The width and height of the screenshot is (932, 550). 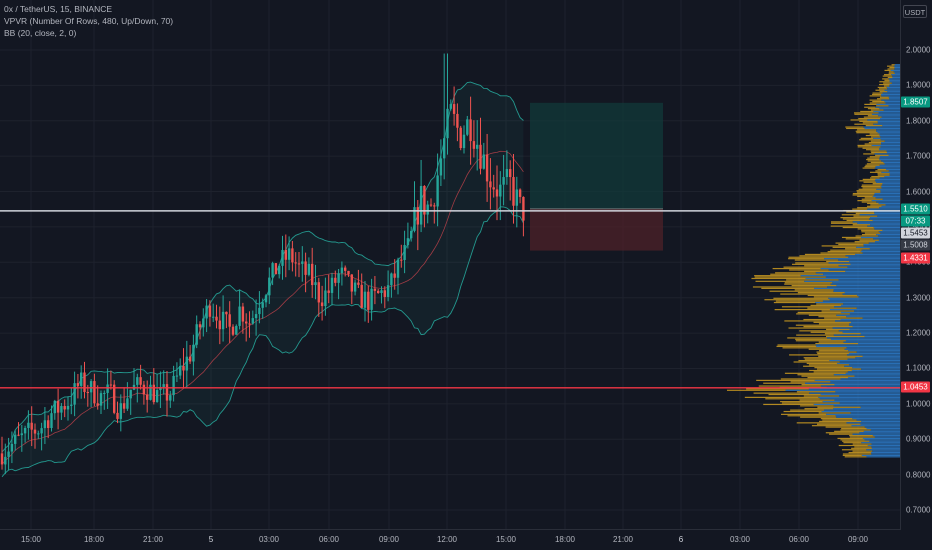 I want to click on long-position-tool, so click(x=596, y=176).